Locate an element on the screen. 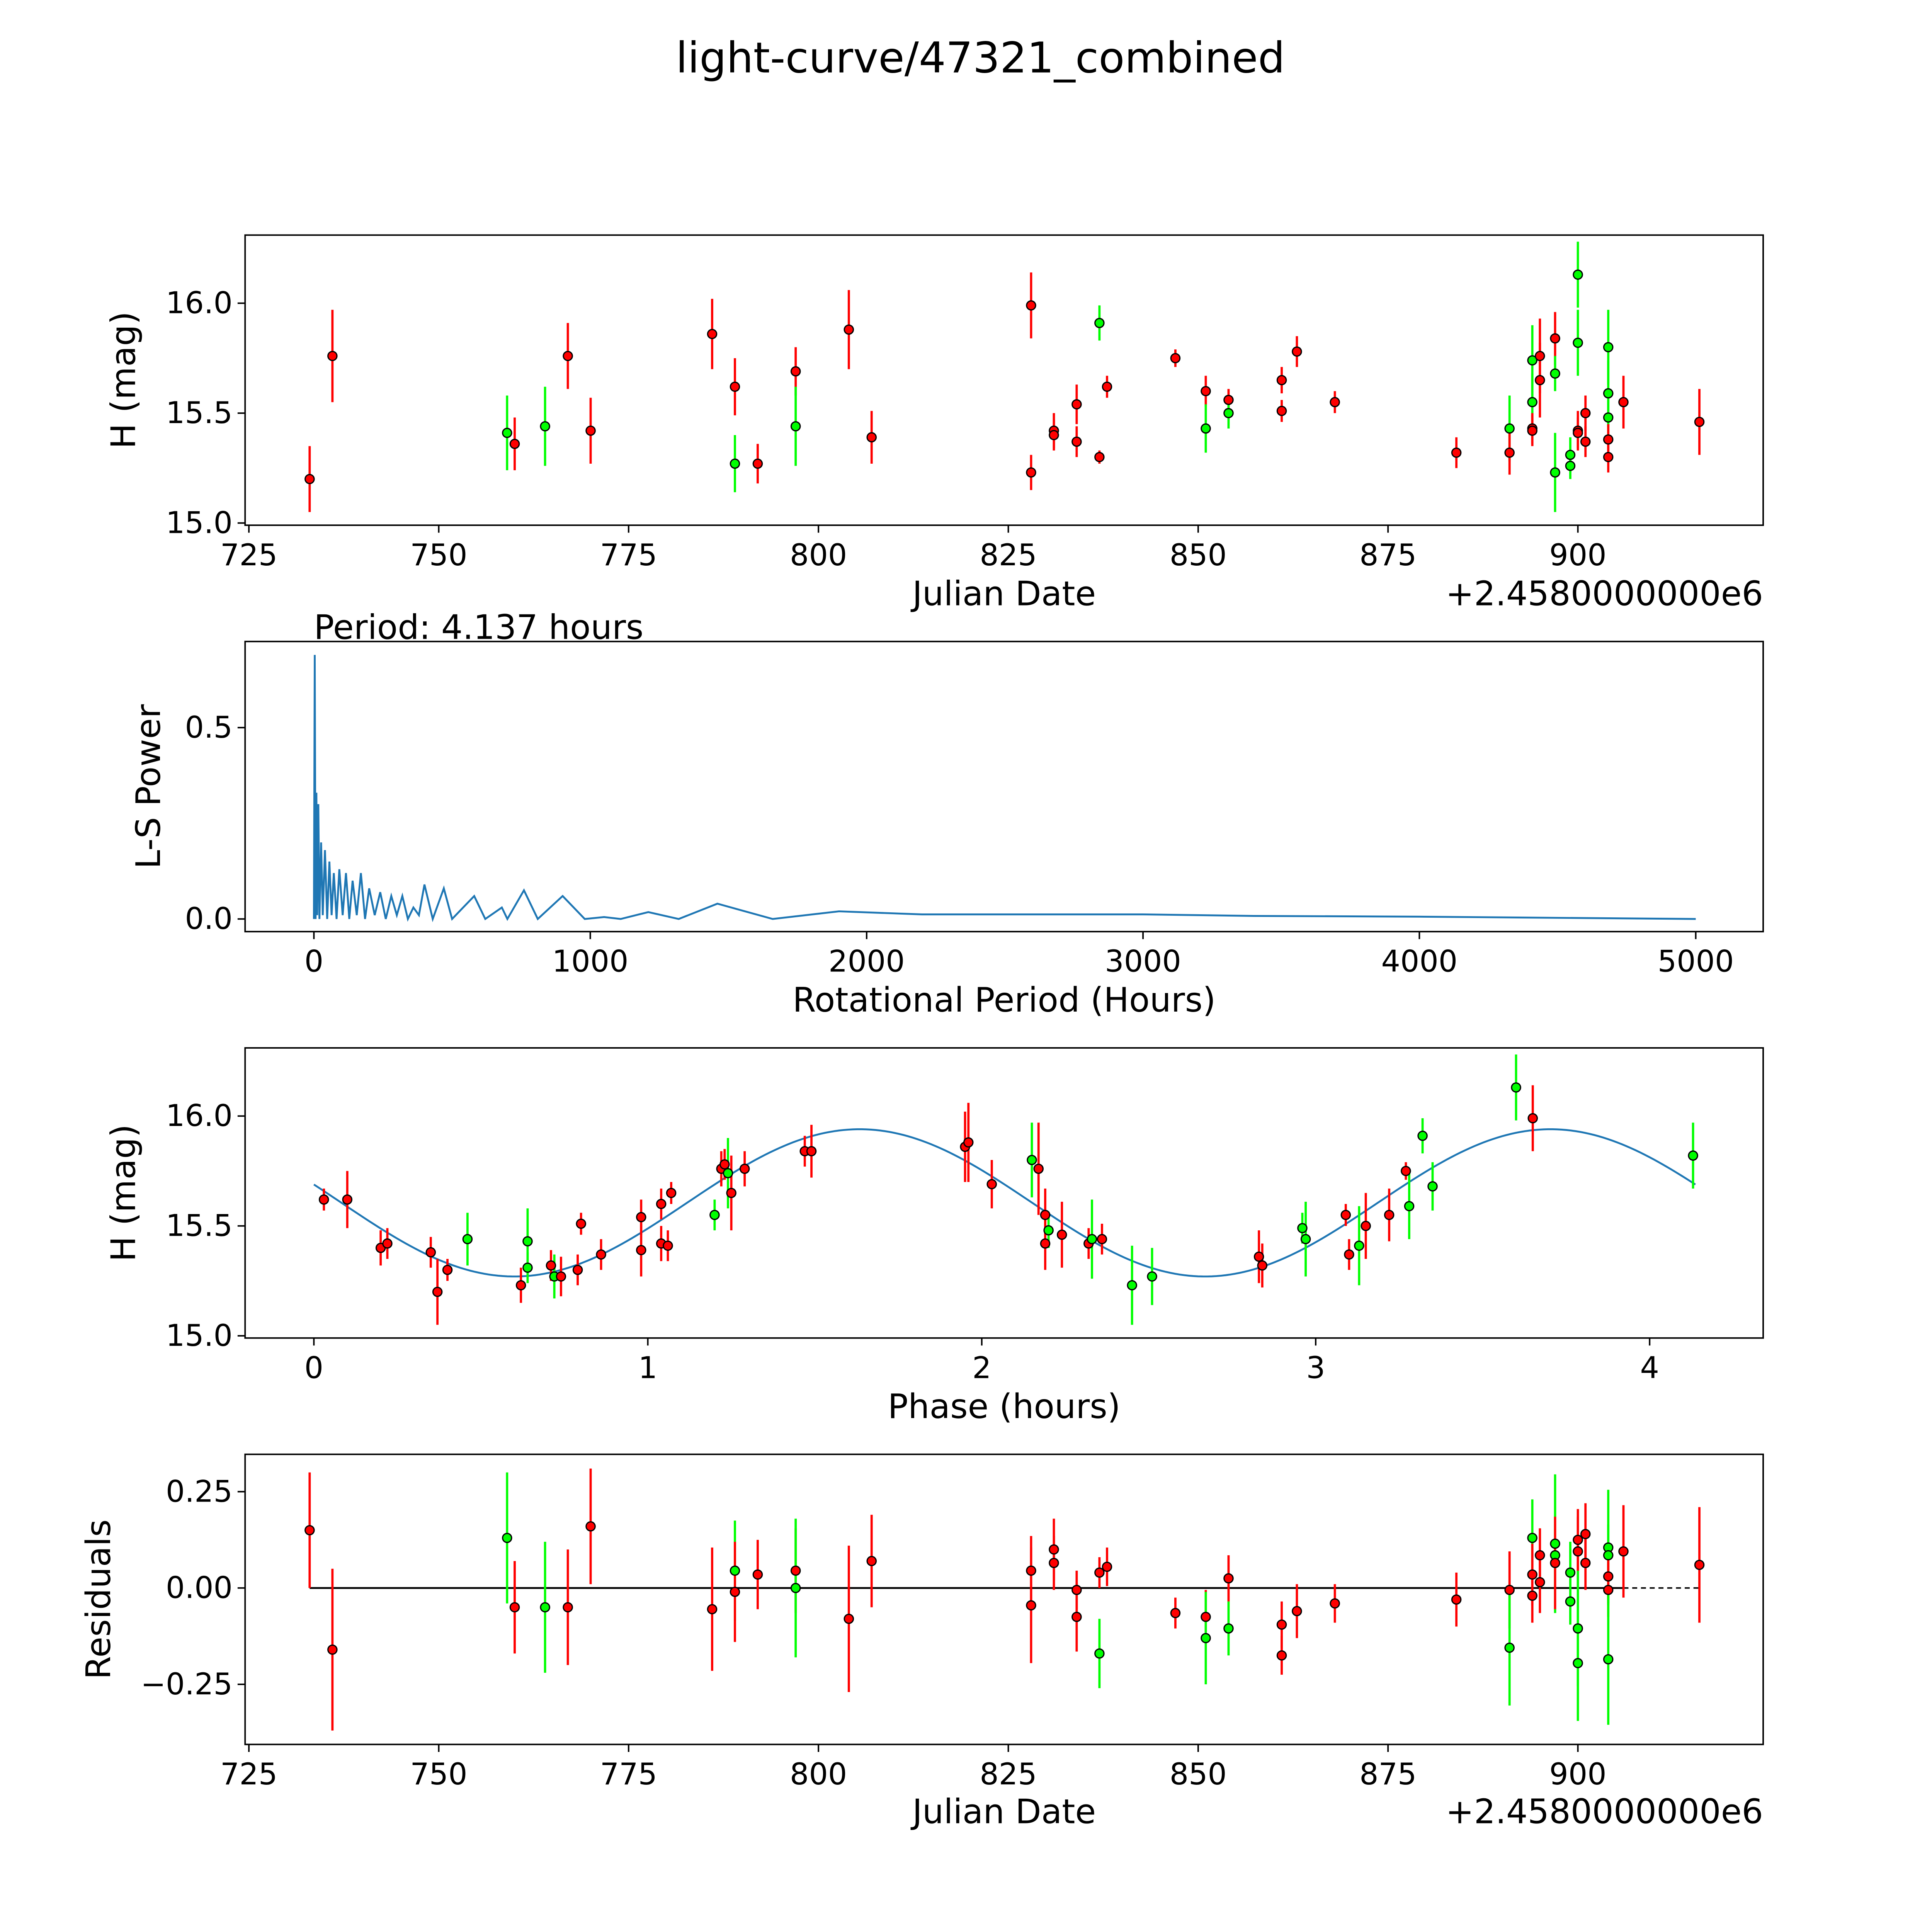 This screenshot has width=1932, height=1932. y-tick-label: 16.0 is located at coordinates (200, 1116).